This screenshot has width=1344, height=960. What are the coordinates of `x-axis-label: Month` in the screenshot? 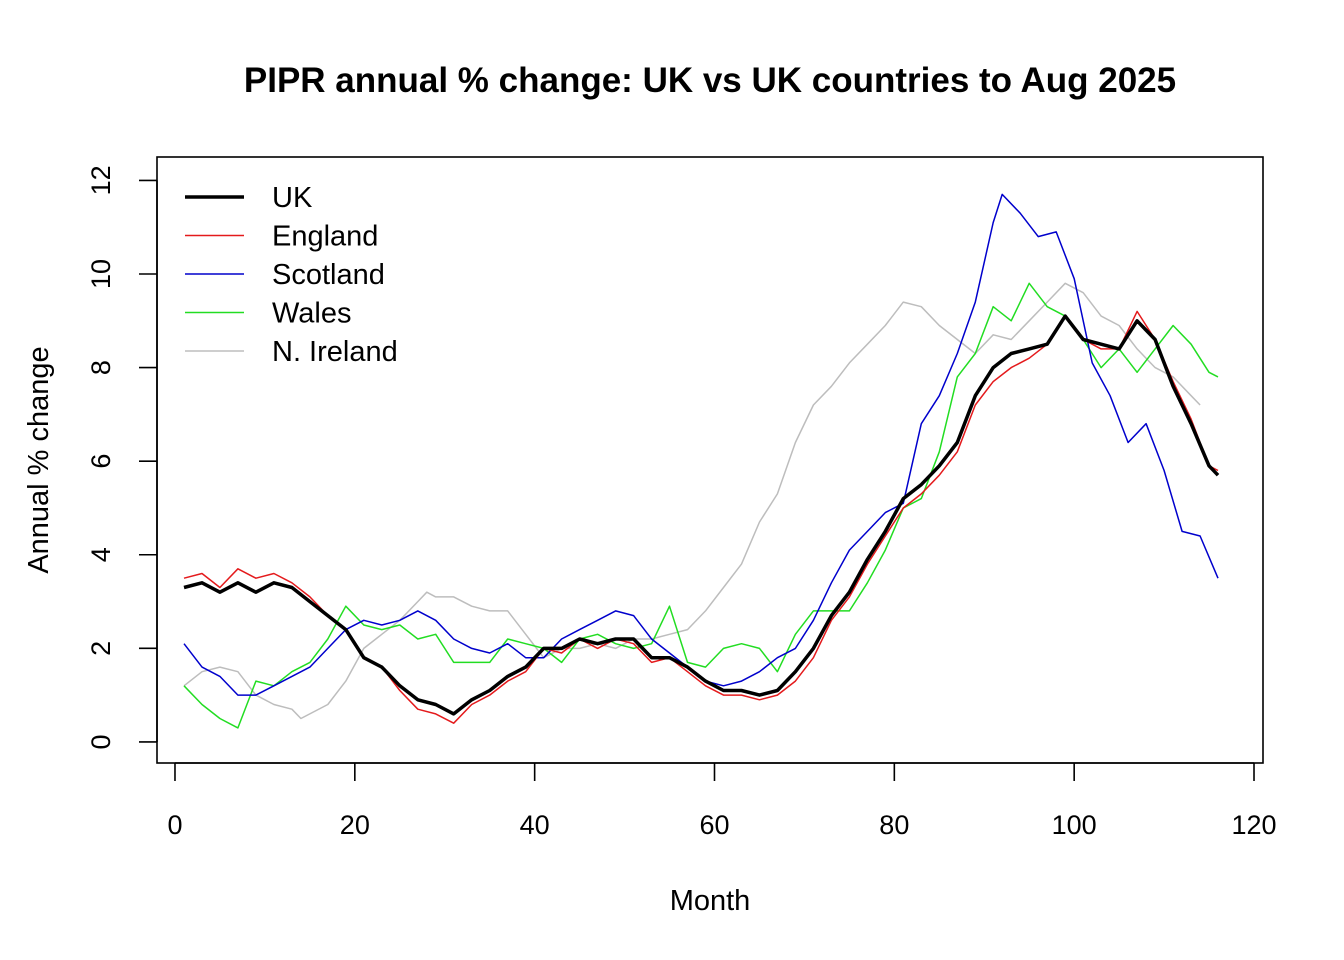 It's located at (710, 901).